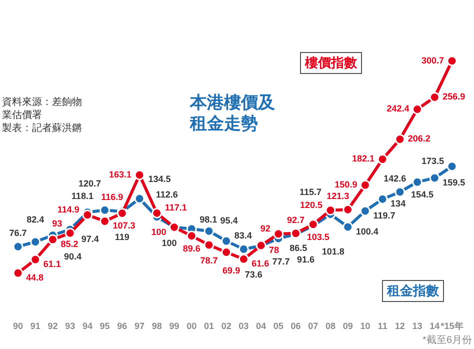 This screenshot has height=349, width=474. I want to click on data-label: 100.4, so click(367, 231).